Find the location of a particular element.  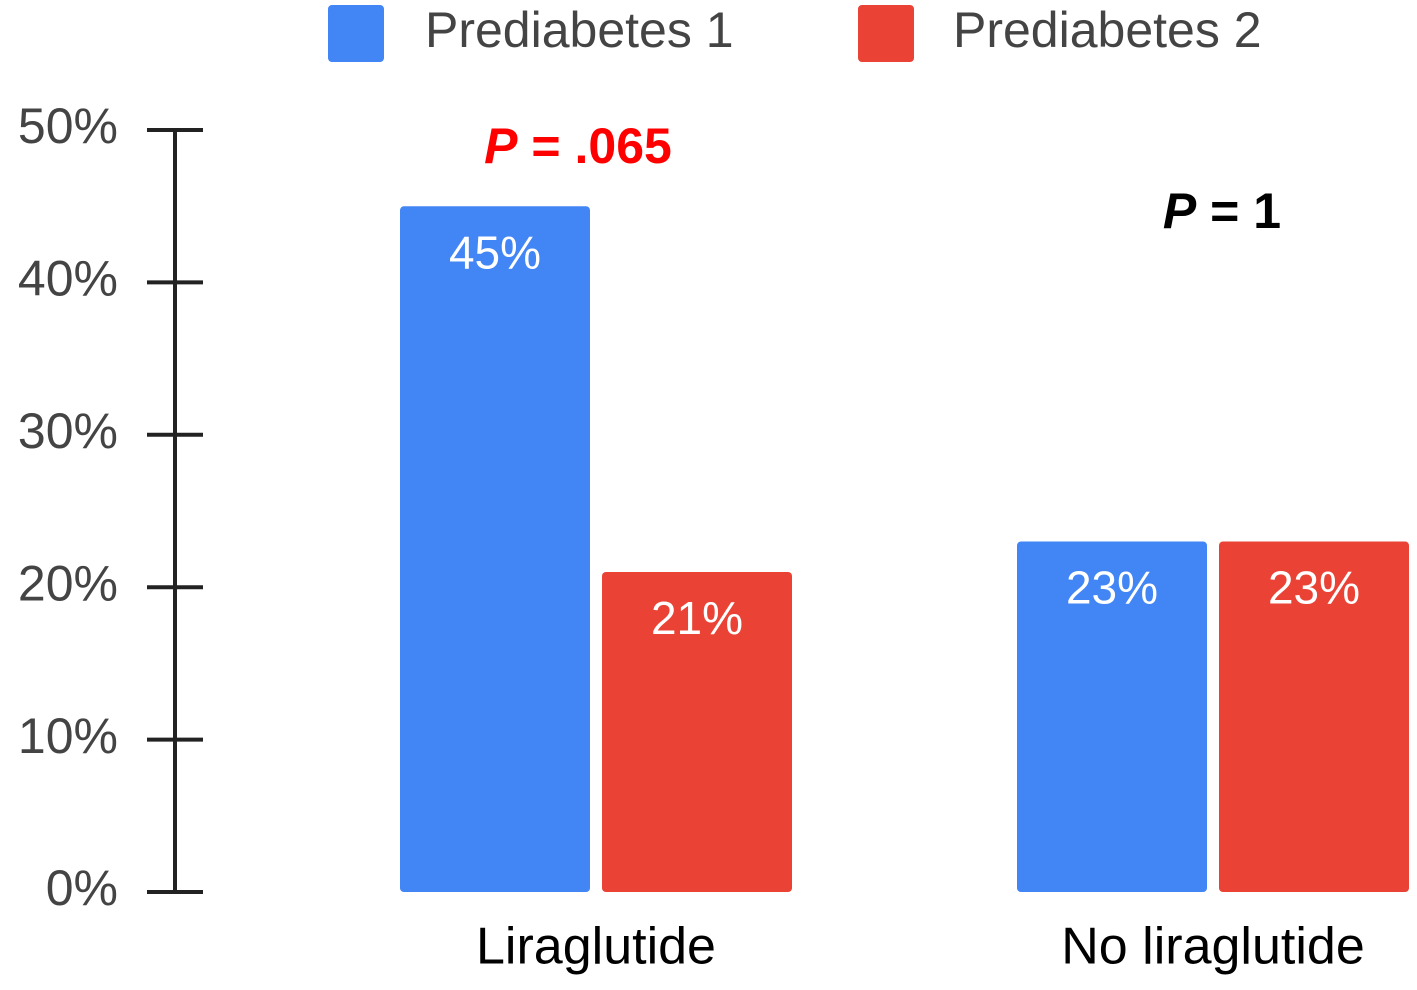

x-category-label: No liraglutide is located at coordinates (1213, 947).